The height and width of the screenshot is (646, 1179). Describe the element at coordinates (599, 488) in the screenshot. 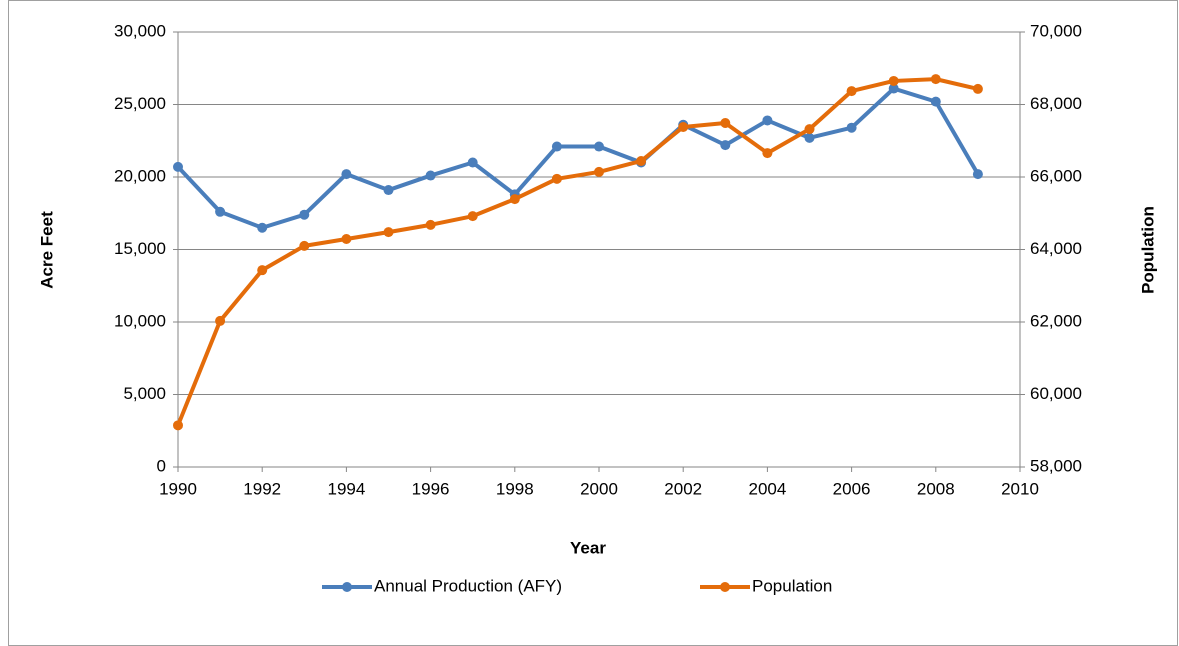

I see `x-tick-label: 2000` at that location.